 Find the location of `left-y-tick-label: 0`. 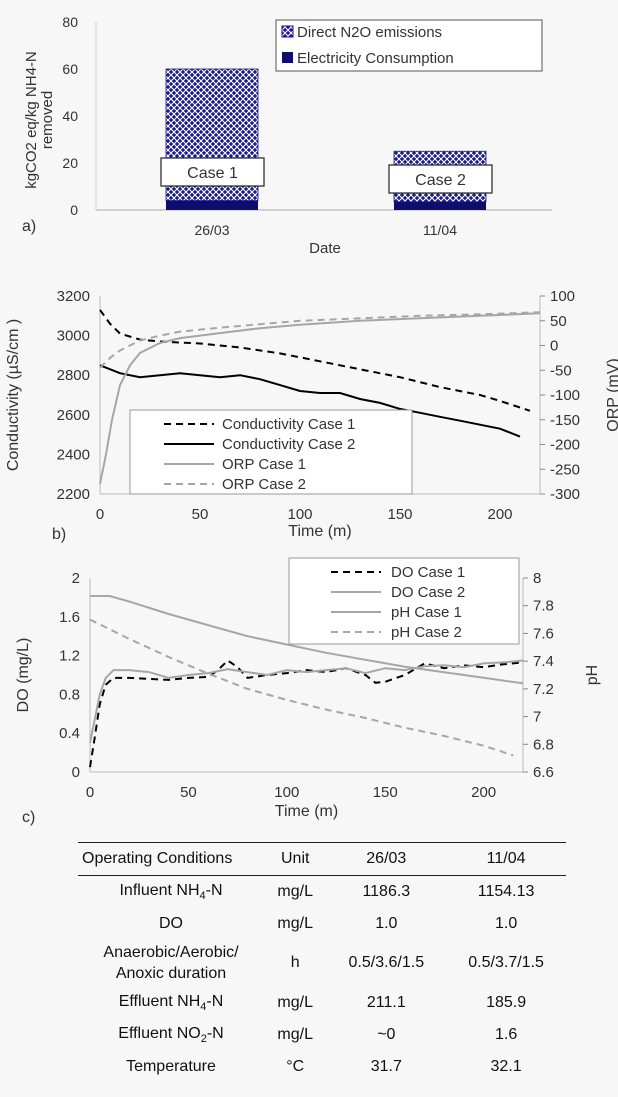

left-y-tick-label: 0 is located at coordinates (76, 772).